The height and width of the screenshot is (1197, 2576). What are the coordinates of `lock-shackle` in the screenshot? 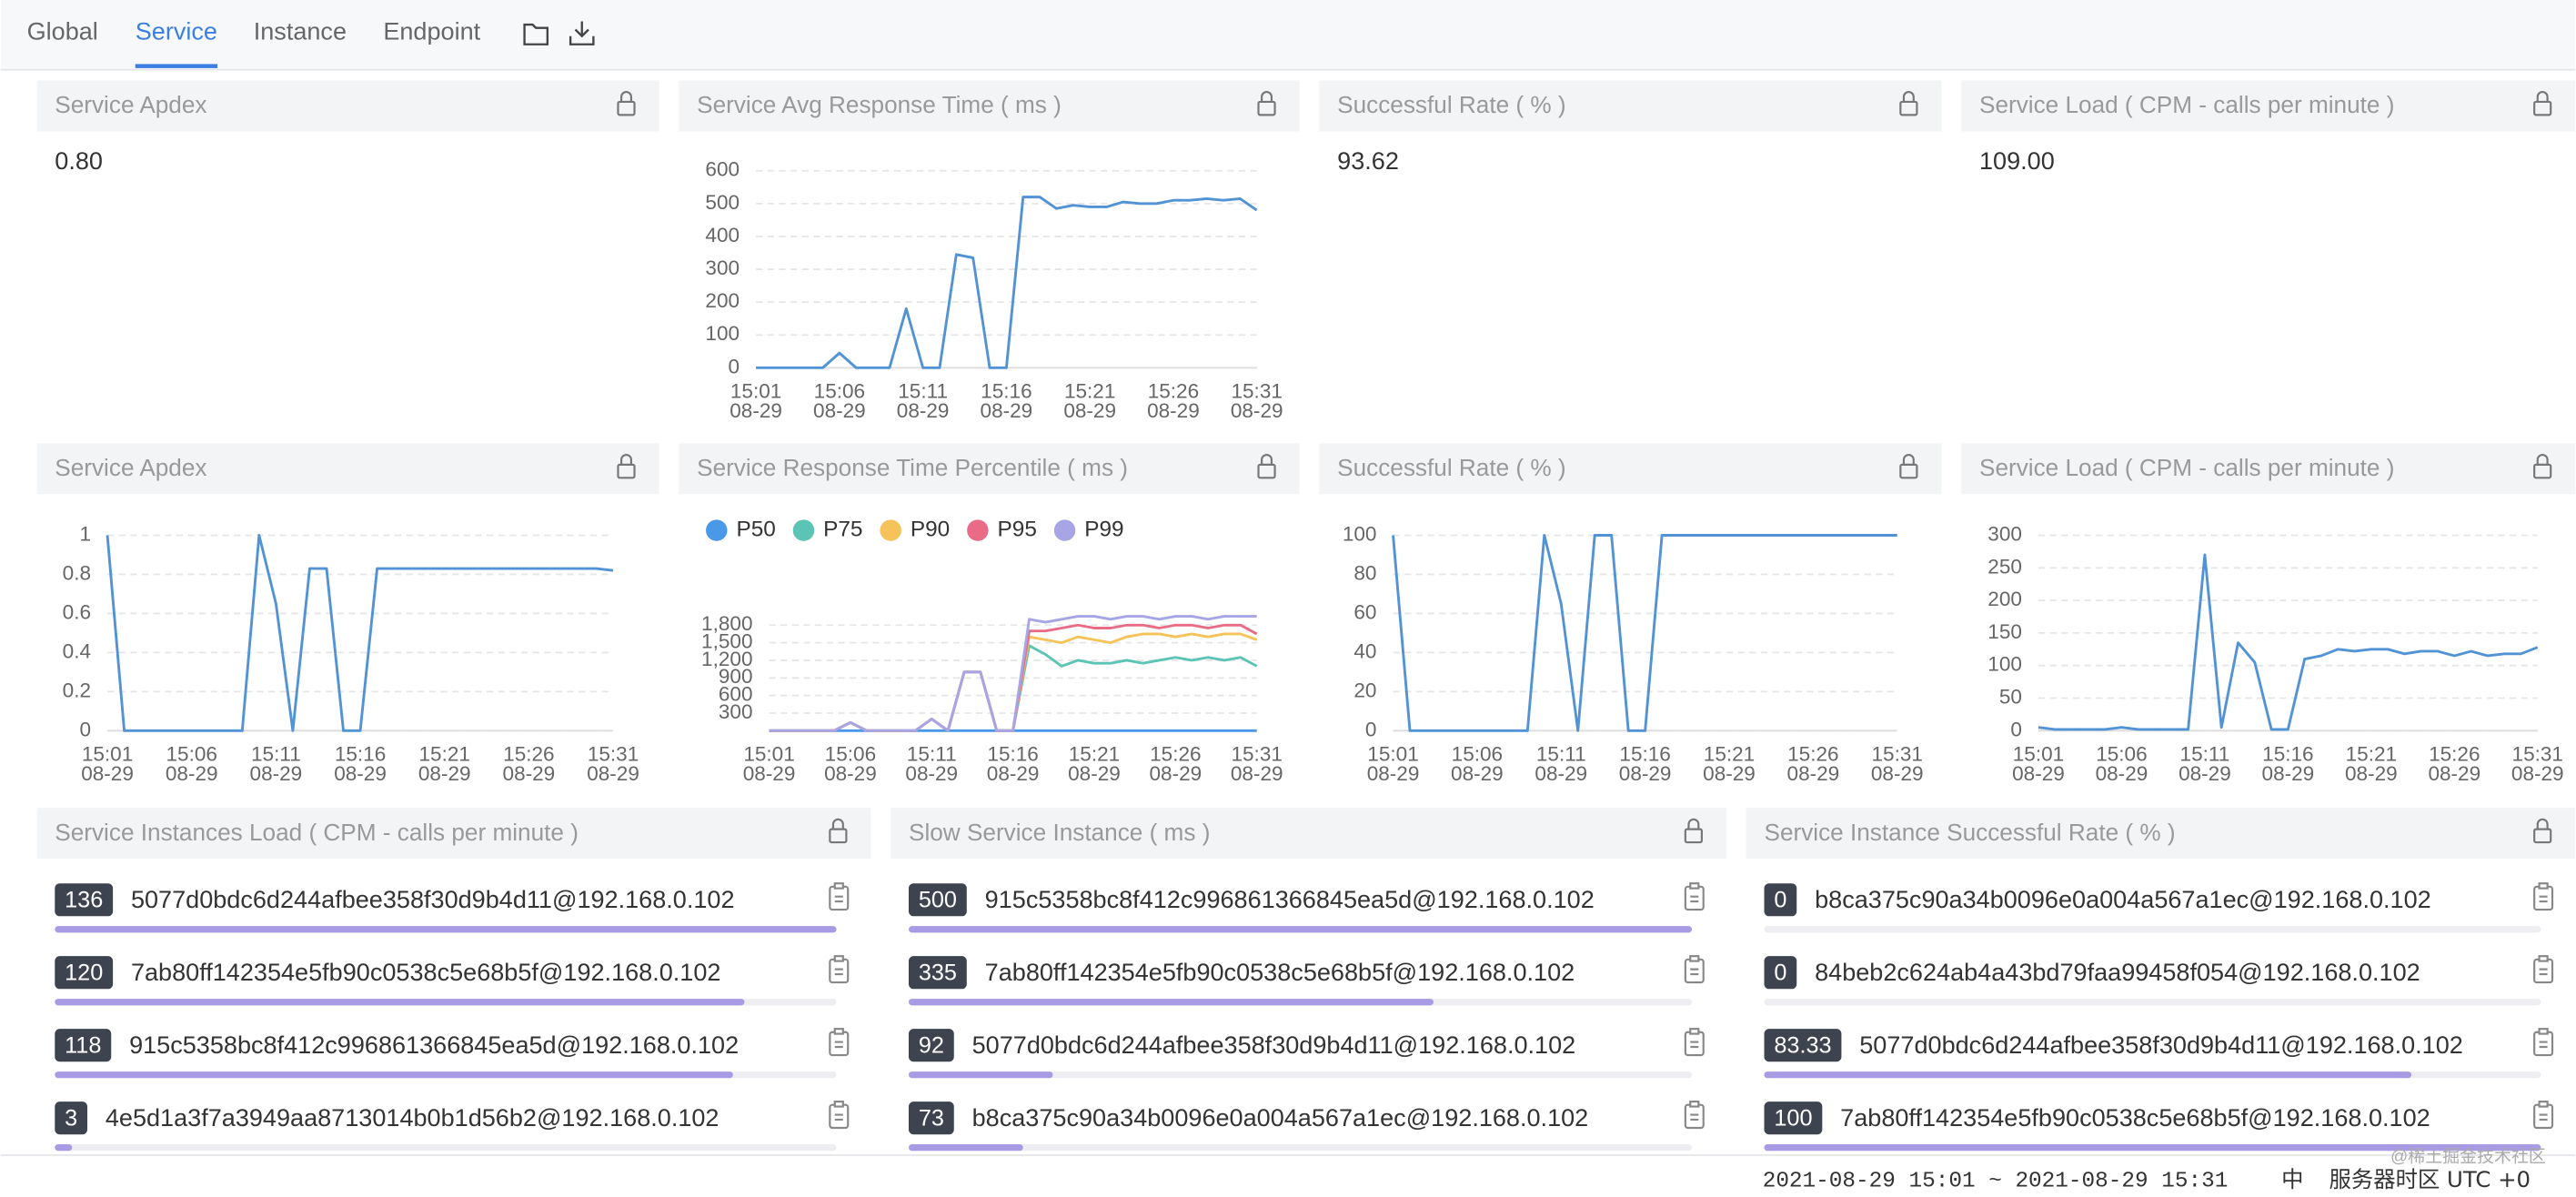 It's located at (1267, 459).